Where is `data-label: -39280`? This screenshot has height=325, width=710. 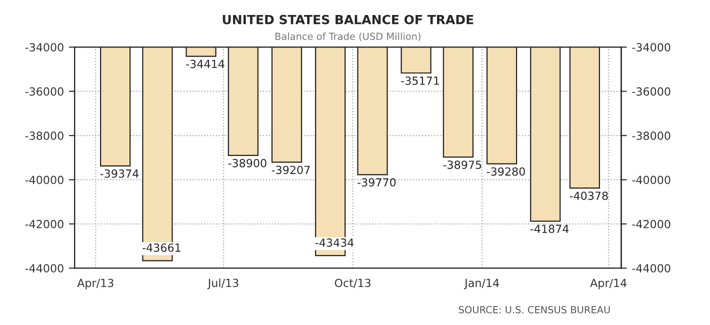 data-label: -39280 is located at coordinates (505, 171).